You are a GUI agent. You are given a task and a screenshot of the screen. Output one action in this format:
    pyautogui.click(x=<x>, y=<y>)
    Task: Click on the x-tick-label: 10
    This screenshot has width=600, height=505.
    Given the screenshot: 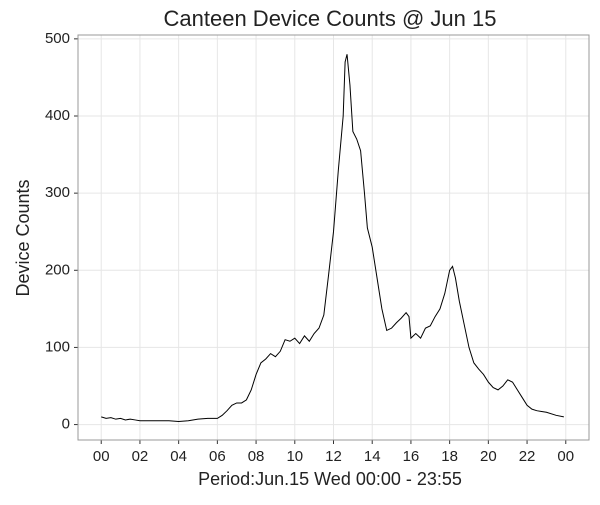 What is the action you would take?
    pyautogui.click(x=294, y=456)
    